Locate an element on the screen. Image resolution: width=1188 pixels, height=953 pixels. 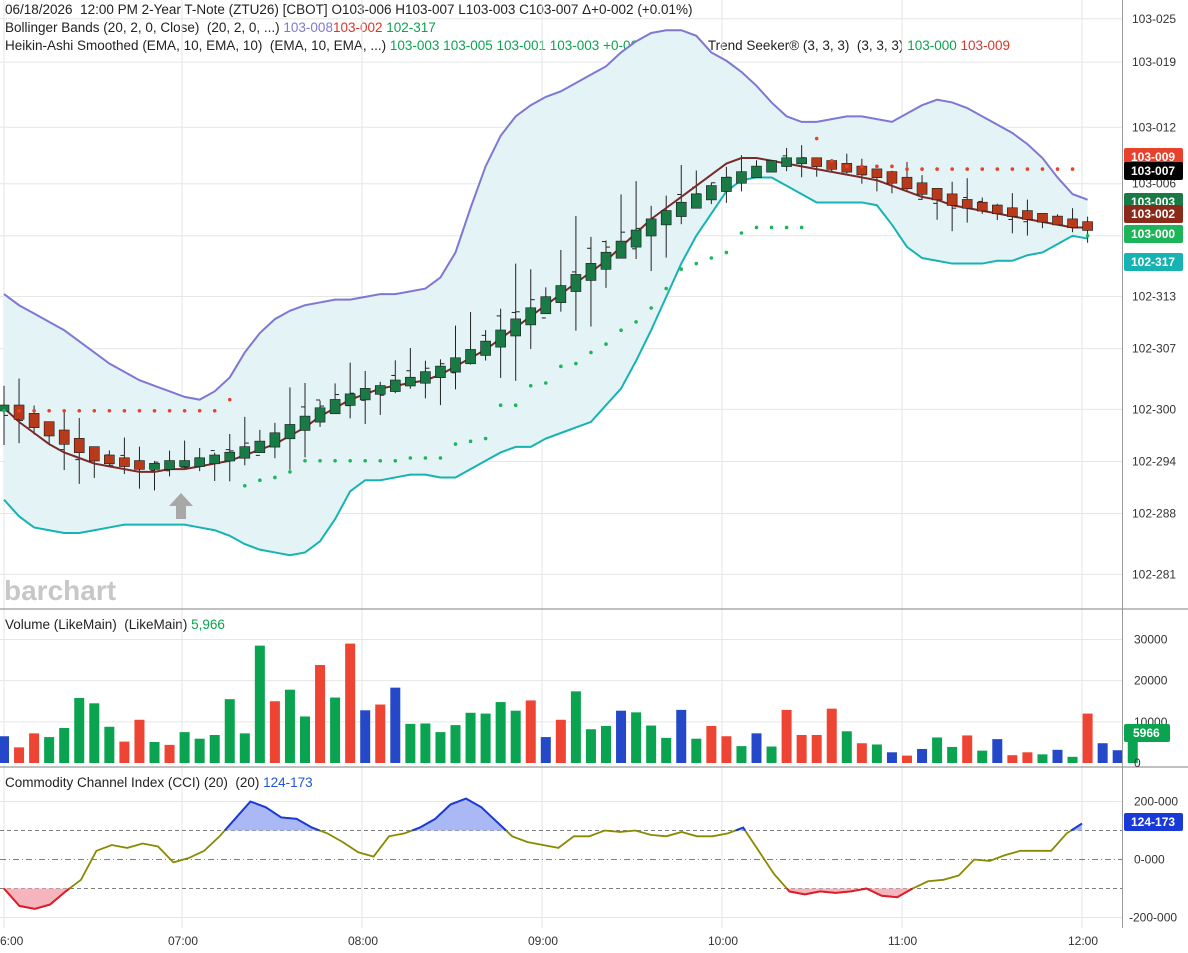
price-tag-label: 102-317 is located at coordinates (1153, 262).